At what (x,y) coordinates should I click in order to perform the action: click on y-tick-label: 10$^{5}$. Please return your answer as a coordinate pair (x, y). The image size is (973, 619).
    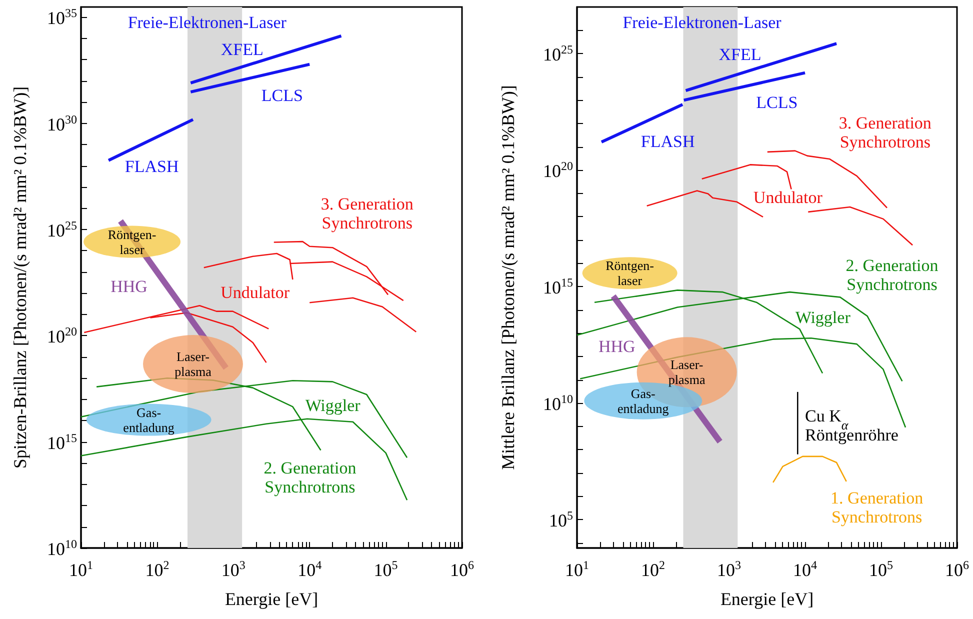
    Looking at the image, I should click on (561, 519).